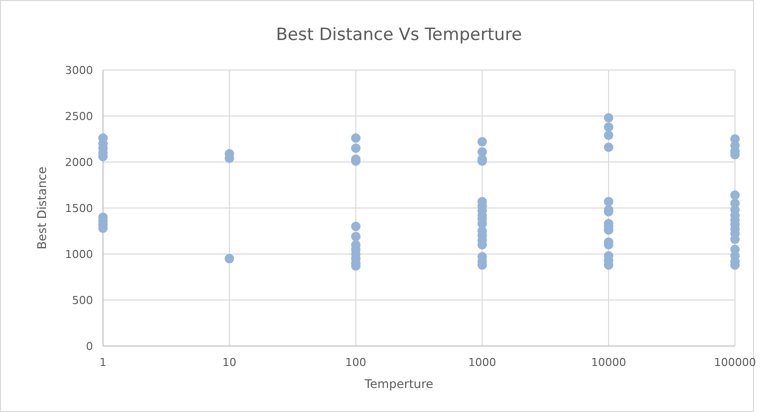  What do you see at coordinates (79, 254) in the screenshot?
I see `y-tick-label: 1000` at bounding box center [79, 254].